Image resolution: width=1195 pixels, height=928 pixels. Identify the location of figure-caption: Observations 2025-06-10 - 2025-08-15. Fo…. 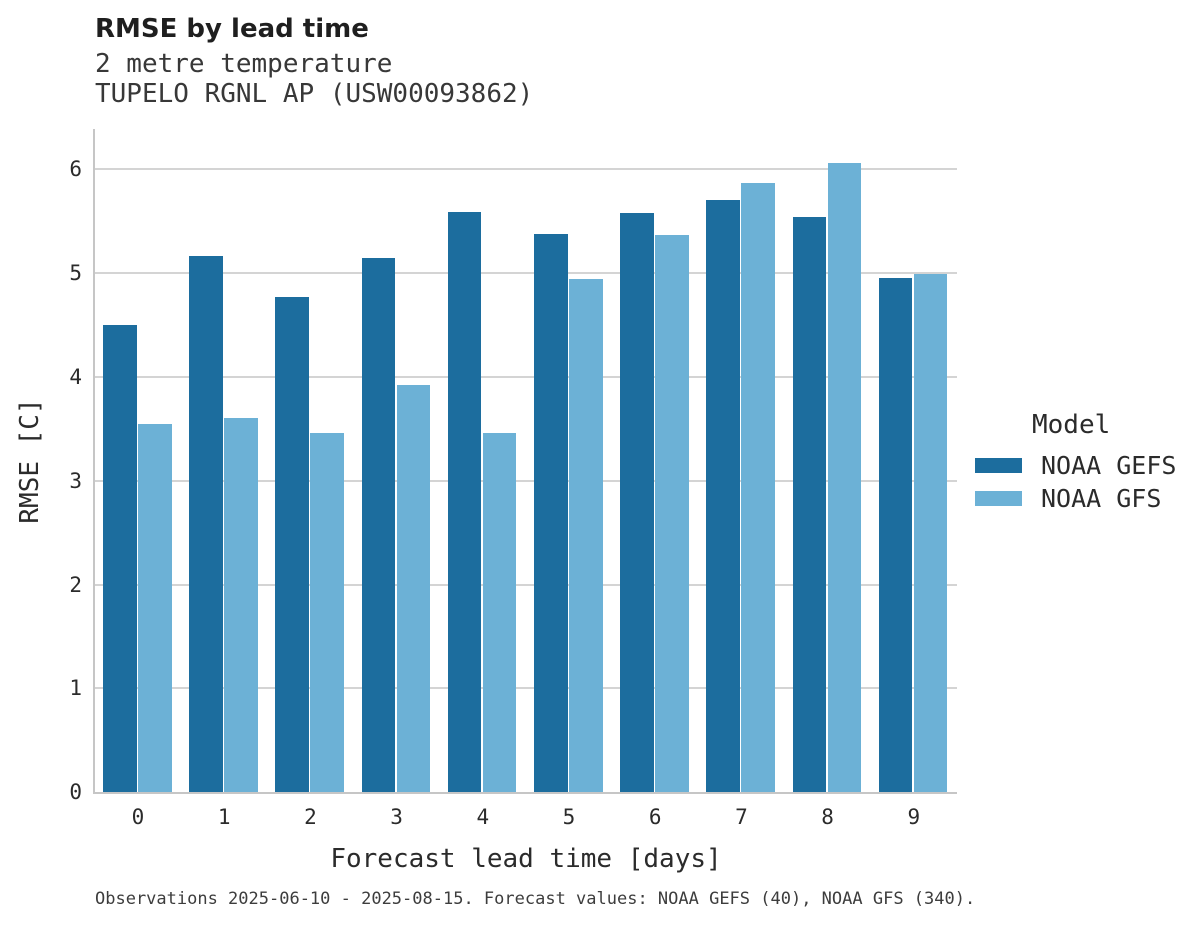
(535, 899).